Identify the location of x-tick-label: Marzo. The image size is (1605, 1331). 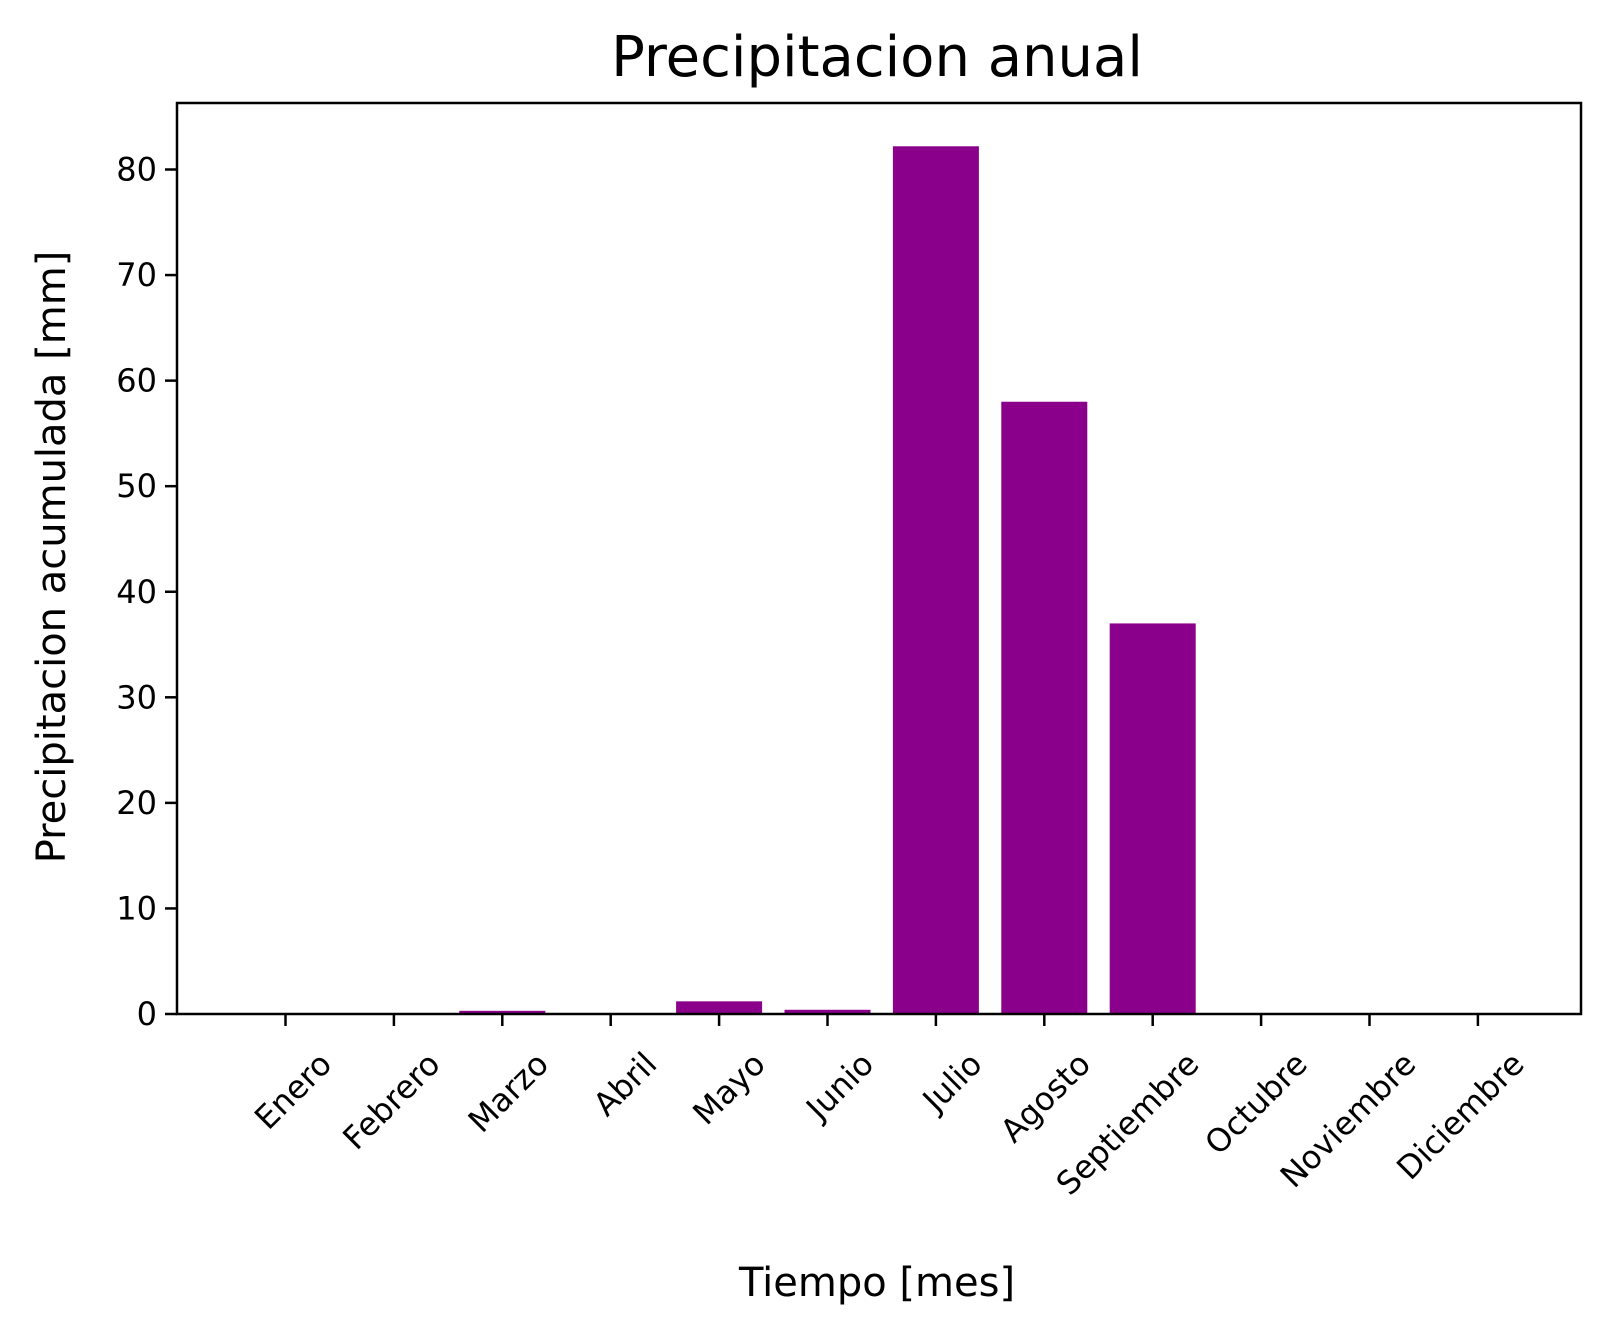
(508, 1092).